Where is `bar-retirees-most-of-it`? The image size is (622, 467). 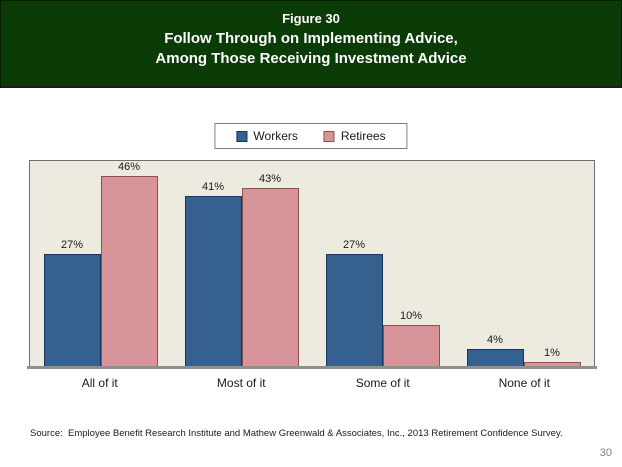 bar-retirees-most-of-it is located at coordinates (270, 277).